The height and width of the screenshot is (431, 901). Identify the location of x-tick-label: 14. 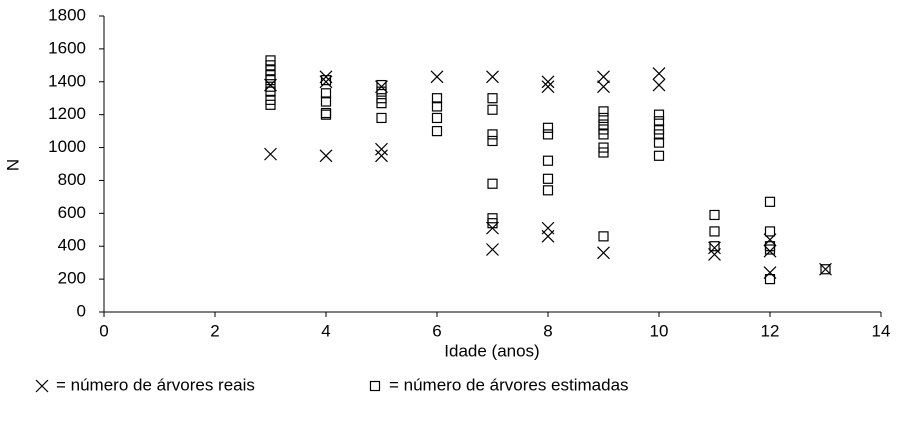
(881, 330).